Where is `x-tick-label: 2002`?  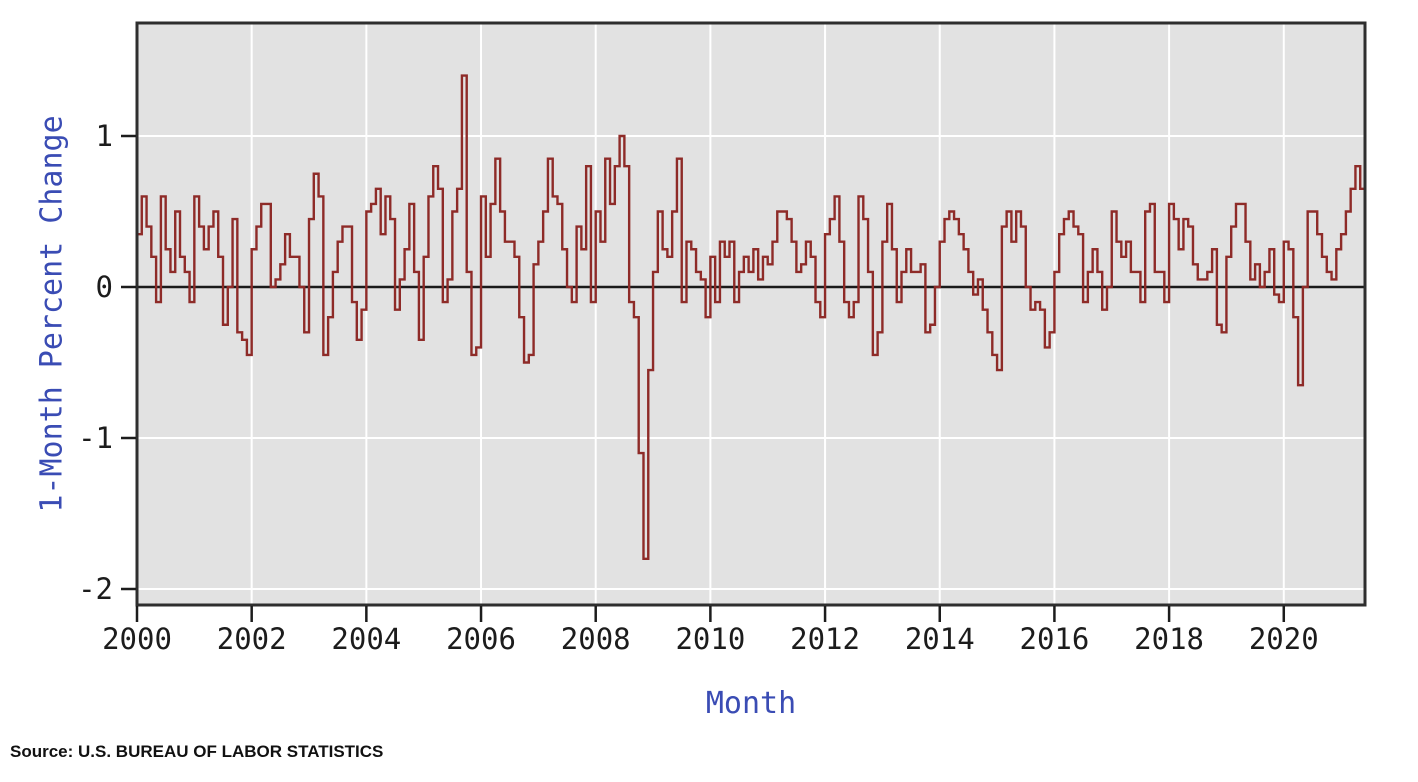 x-tick-label: 2002 is located at coordinates (252, 639).